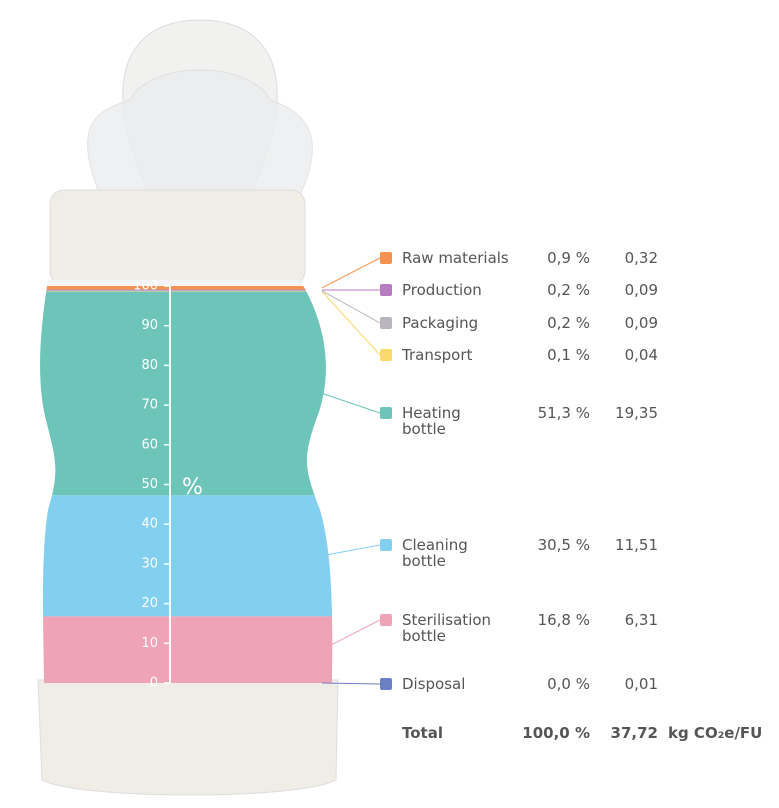 This screenshot has width=779, height=808. Describe the element at coordinates (149, 405) in the screenshot. I see `y-tick-label: 70` at that location.